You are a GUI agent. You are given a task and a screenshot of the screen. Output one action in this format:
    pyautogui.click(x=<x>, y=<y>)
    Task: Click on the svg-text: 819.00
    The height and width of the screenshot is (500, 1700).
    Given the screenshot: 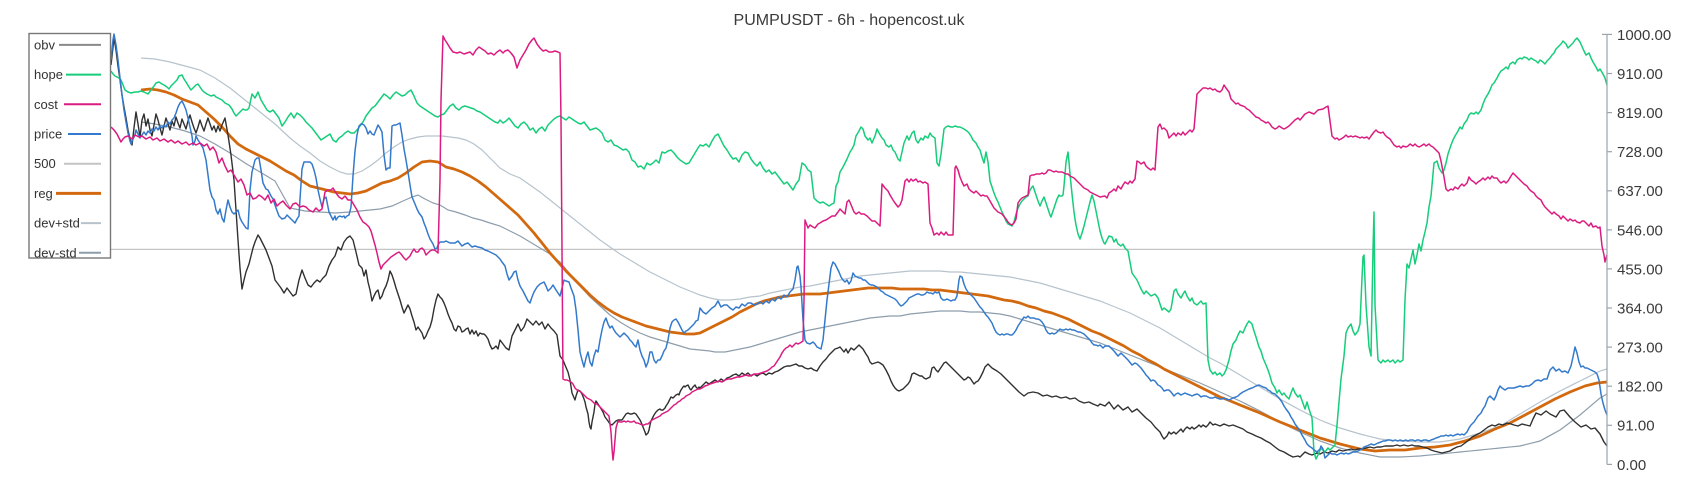 What is the action you would take?
    pyautogui.click(x=1640, y=113)
    